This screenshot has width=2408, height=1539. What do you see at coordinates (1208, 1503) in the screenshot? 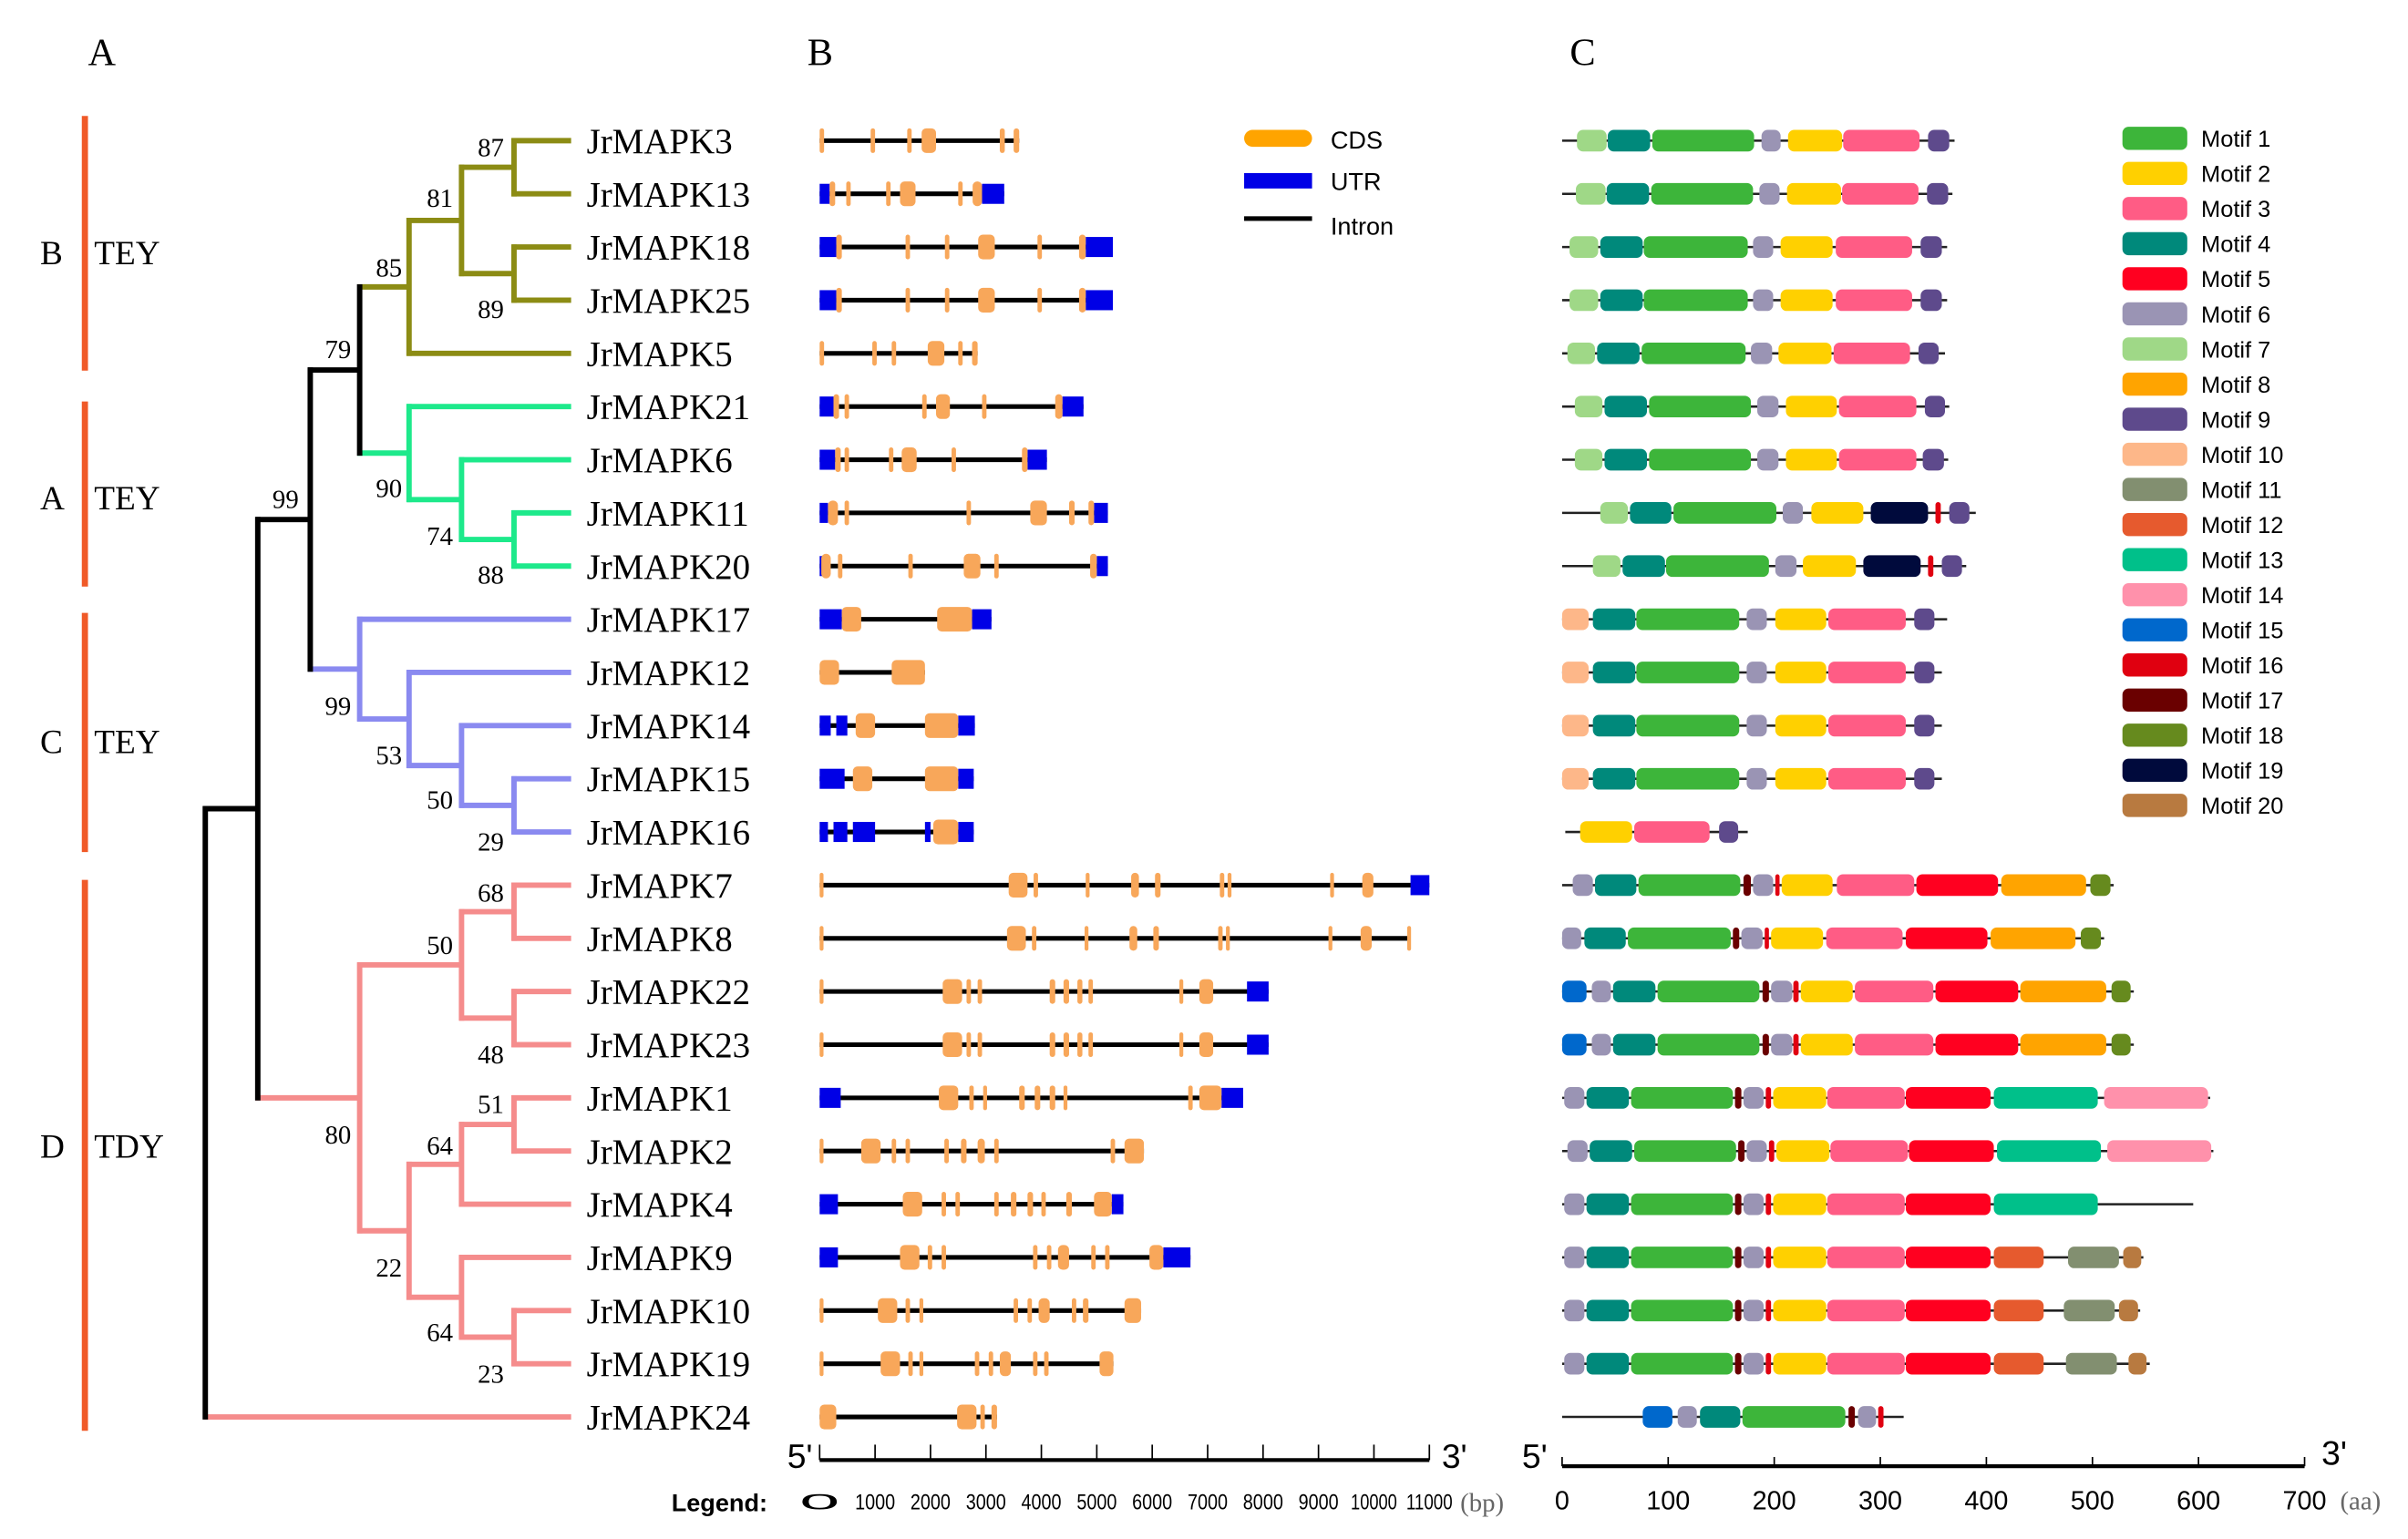
I see `gene-axis-tick-label: 7000` at bounding box center [1208, 1503].